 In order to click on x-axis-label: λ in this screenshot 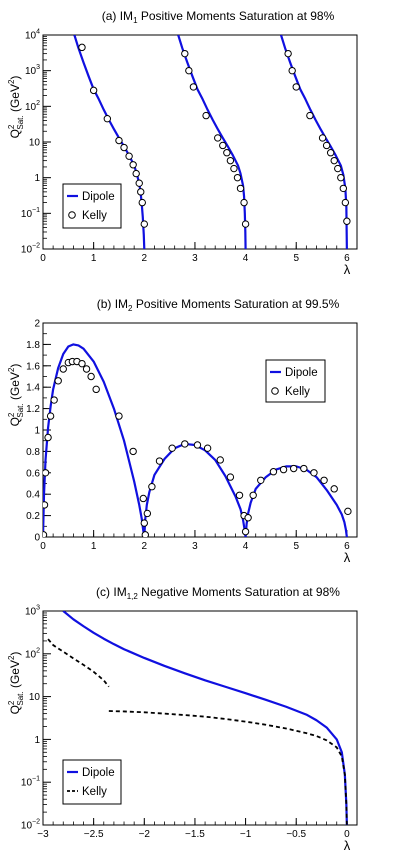, I will do `click(347, 557)`.